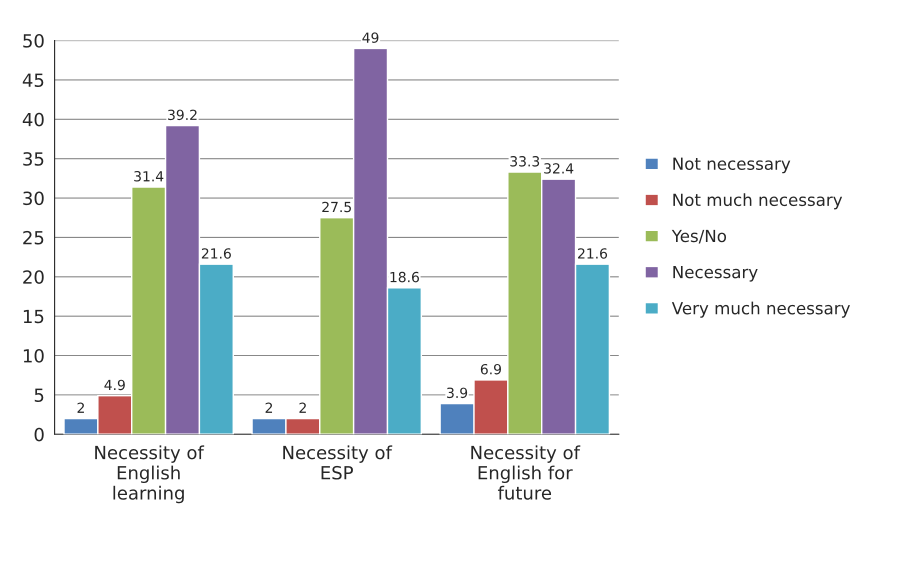 The image size is (910, 579). What do you see at coordinates (525, 161) in the screenshot?
I see `data-label: 33.3` at bounding box center [525, 161].